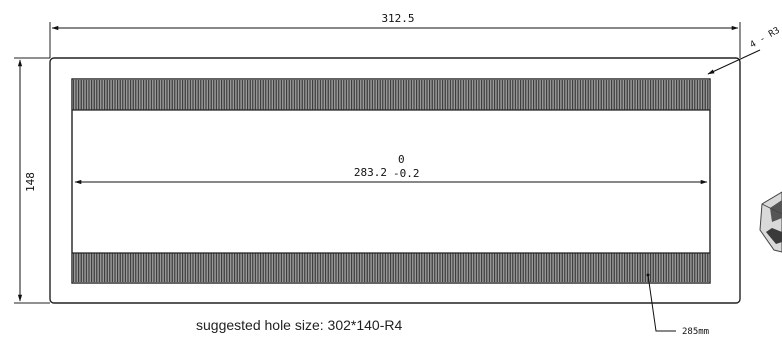 The height and width of the screenshot is (338, 782). Describe the element at coordinates (765, 38) in the screenshot. I see `radius-label: 4 - R3` at that location.